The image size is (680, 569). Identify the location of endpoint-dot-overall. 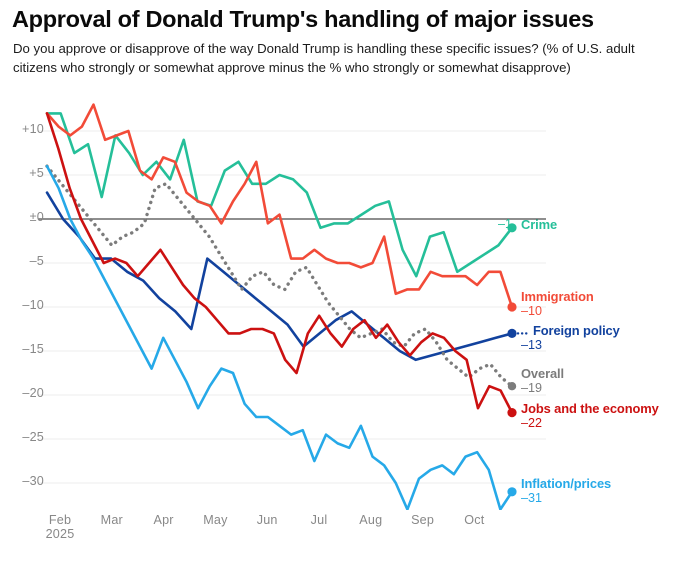
(512, 386).